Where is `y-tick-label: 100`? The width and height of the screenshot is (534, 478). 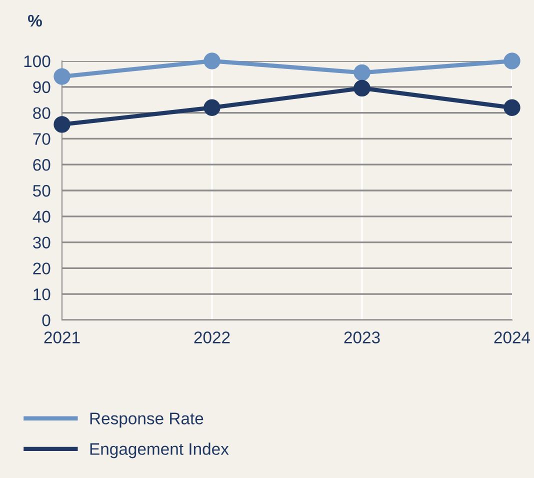
y-tick-label: 100 is located at coordinates (37, 61).